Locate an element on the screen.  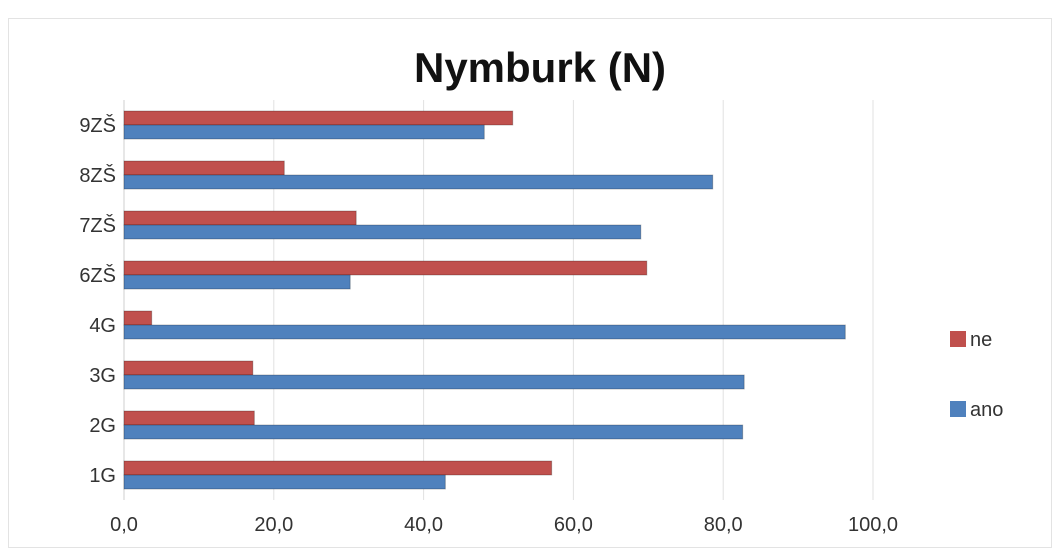
bar-ano-1G is located at coordinates (284, 482).